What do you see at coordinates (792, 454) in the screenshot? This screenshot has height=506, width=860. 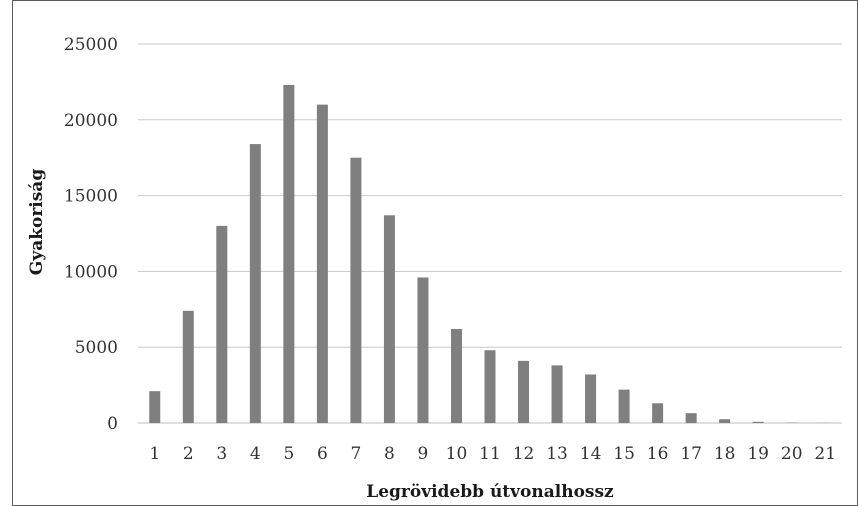 I see `x-tick-label: 20` at bounding box center [792, 454].